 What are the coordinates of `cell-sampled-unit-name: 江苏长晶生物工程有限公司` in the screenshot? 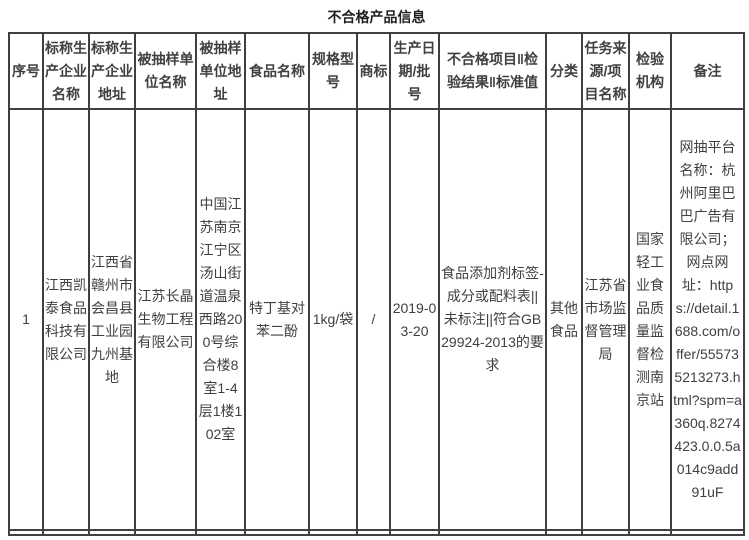 It's located at (165, 319).